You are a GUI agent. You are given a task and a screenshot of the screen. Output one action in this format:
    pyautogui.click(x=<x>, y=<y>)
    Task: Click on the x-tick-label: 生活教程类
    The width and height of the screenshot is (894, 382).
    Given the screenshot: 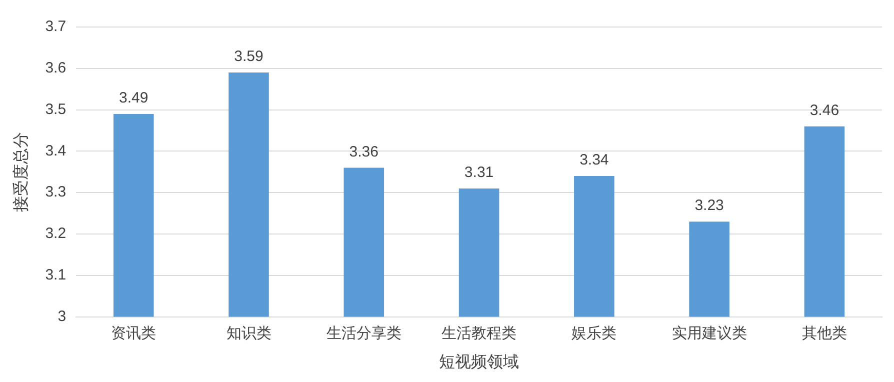 What is the action you would take?
    pyautogui.click(x=479, y=333)
    